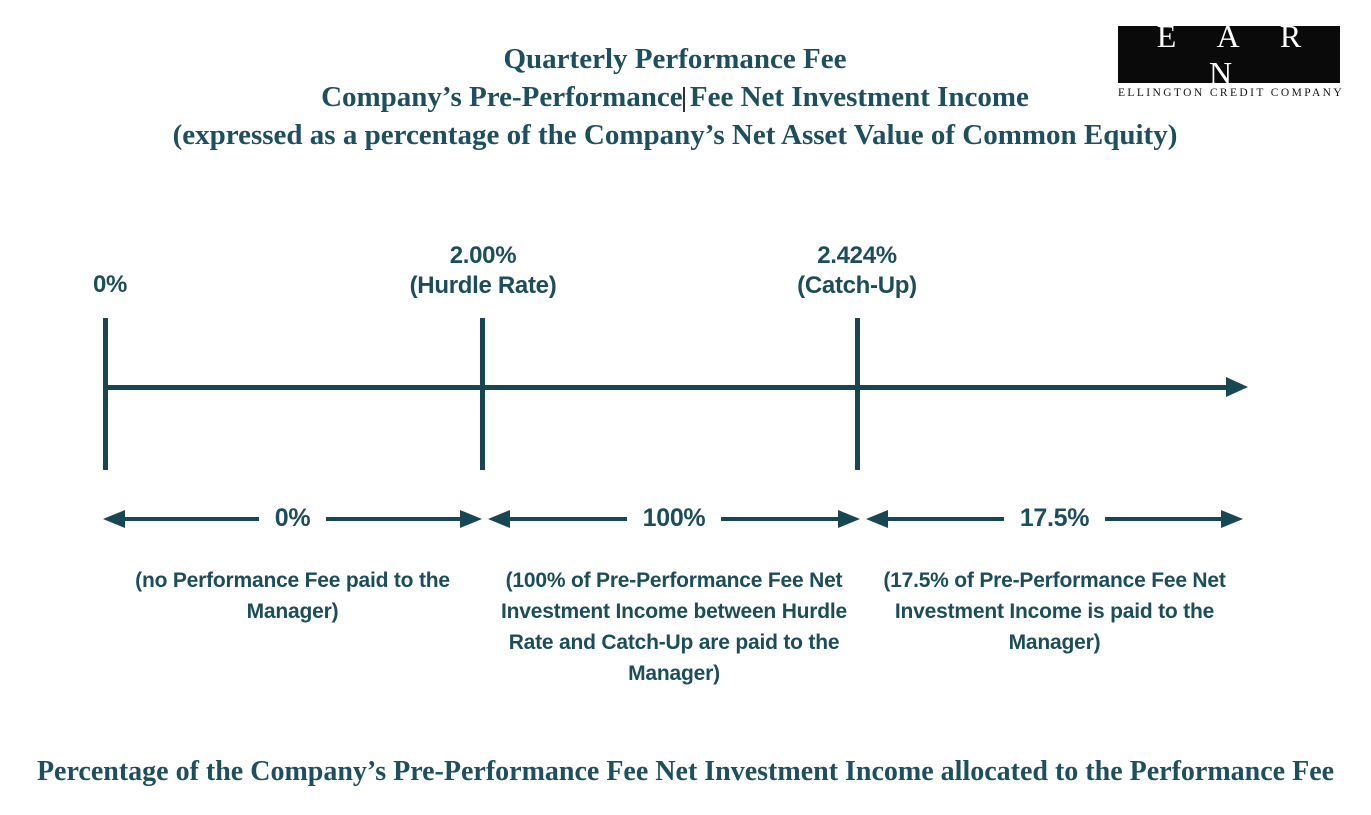 The image size is (1371, 815). I want to click on axis-line, so click(665, 387).